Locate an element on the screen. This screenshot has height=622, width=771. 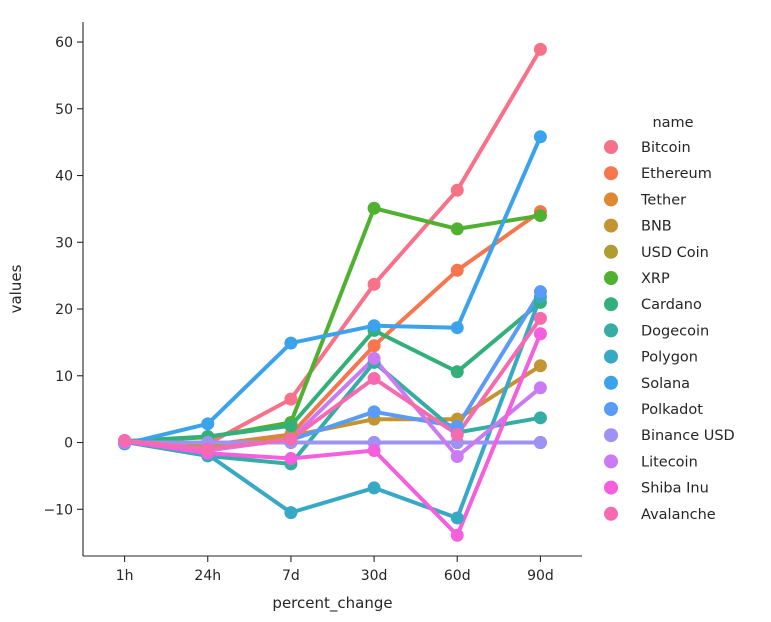
y-tick-label: 10 is located at coordinates (64, 377).